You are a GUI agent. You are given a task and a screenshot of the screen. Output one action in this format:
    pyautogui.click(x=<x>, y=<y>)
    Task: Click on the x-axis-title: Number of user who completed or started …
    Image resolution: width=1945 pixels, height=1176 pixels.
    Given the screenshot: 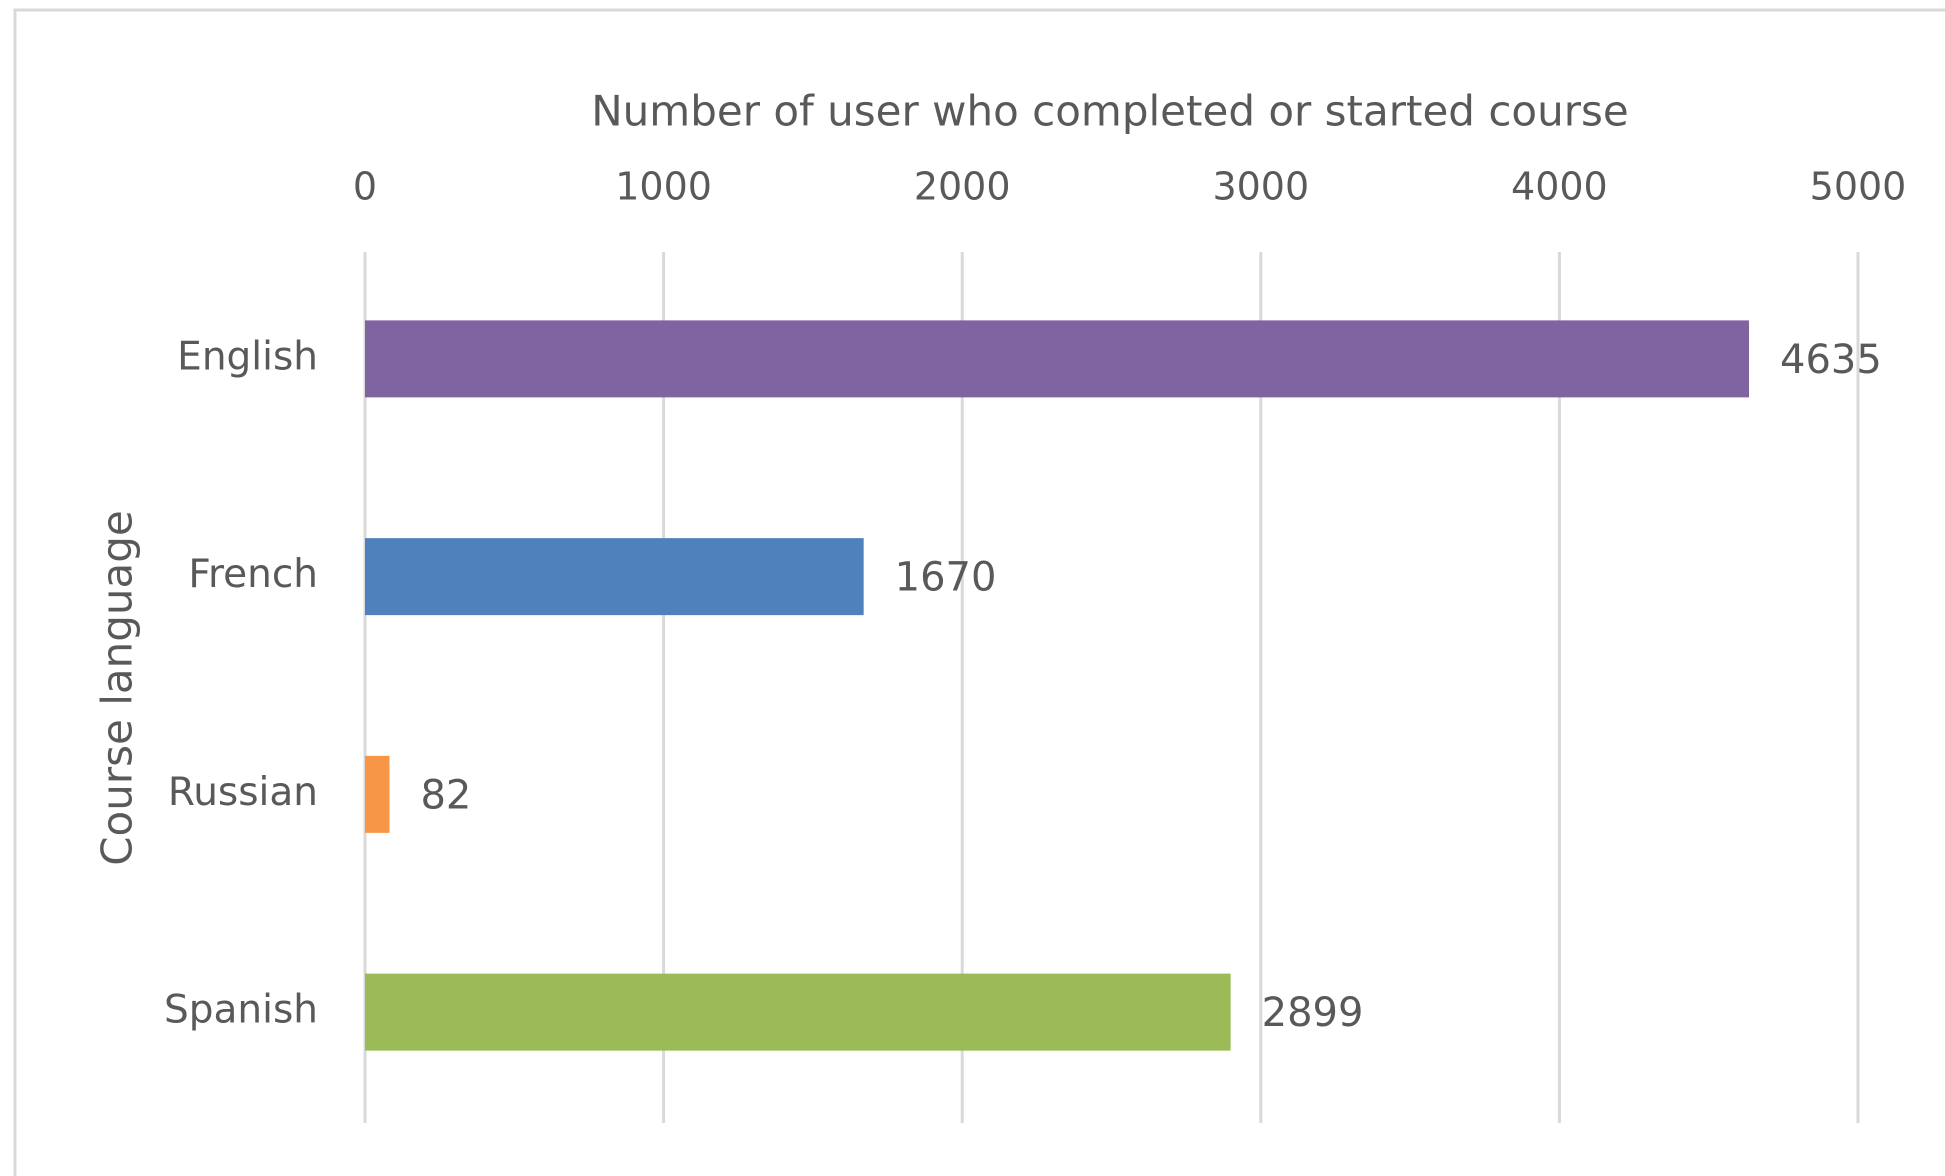 What is the action you would take?
    pyautogui.click(x=1109, y=111)
    